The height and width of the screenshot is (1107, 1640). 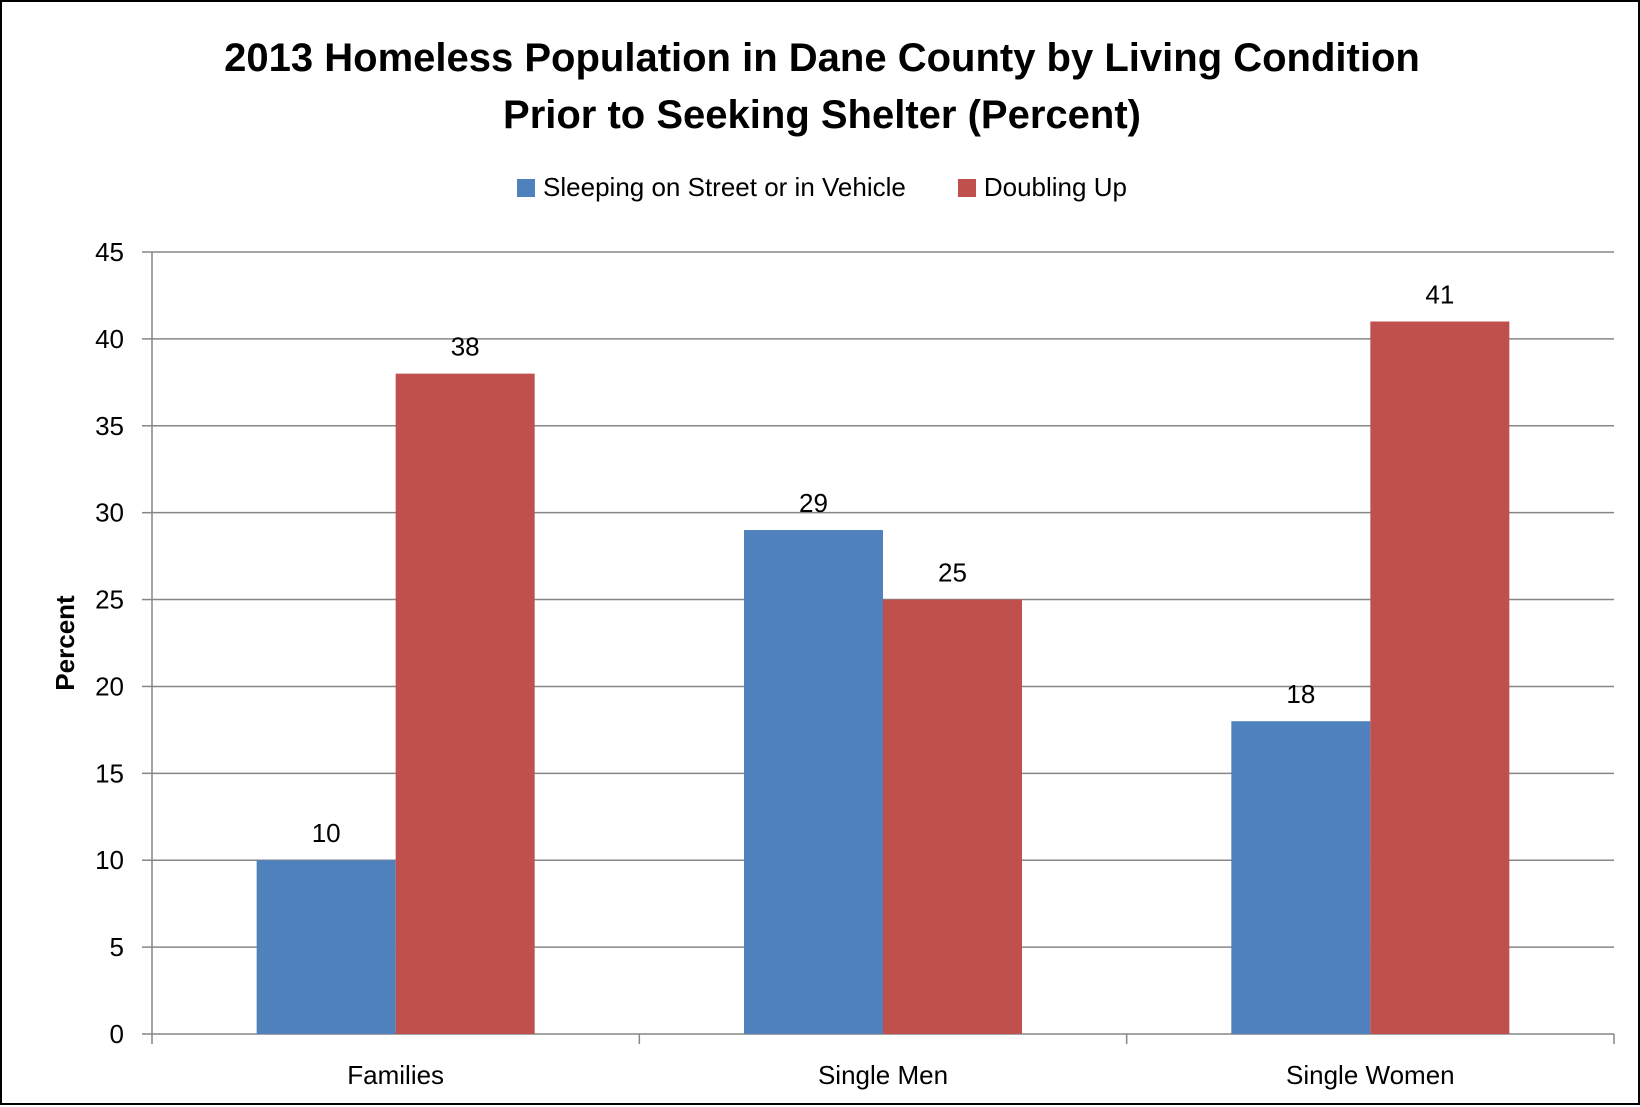 I want to click on data-label: 29, so click(x=813, y=503).